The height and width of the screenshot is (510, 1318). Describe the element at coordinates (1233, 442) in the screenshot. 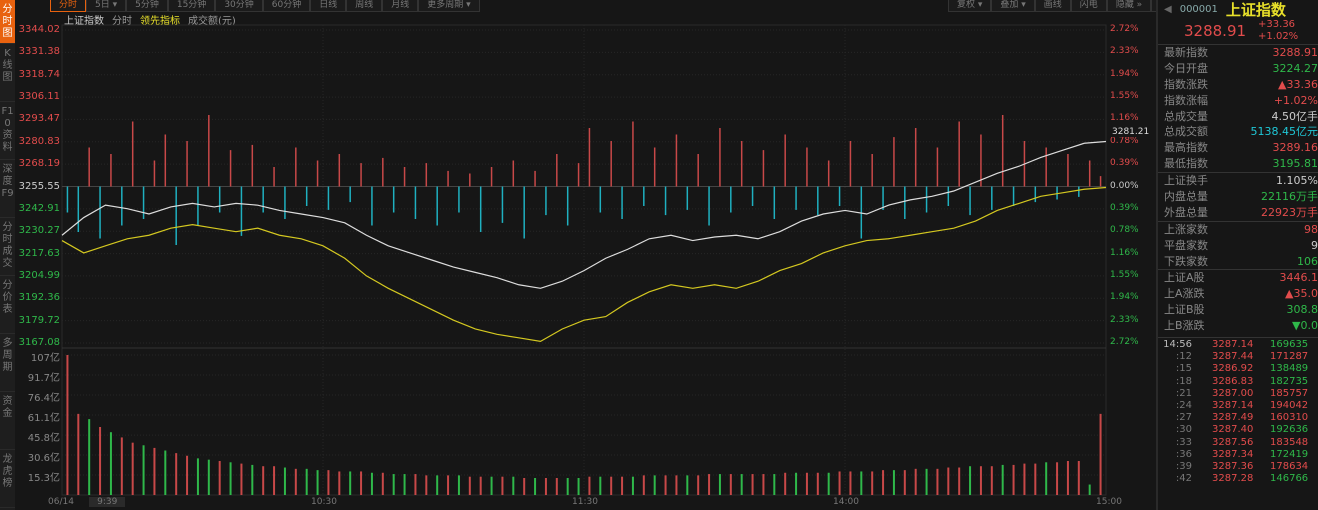

I see `tick-price: 3287.56` at that location.